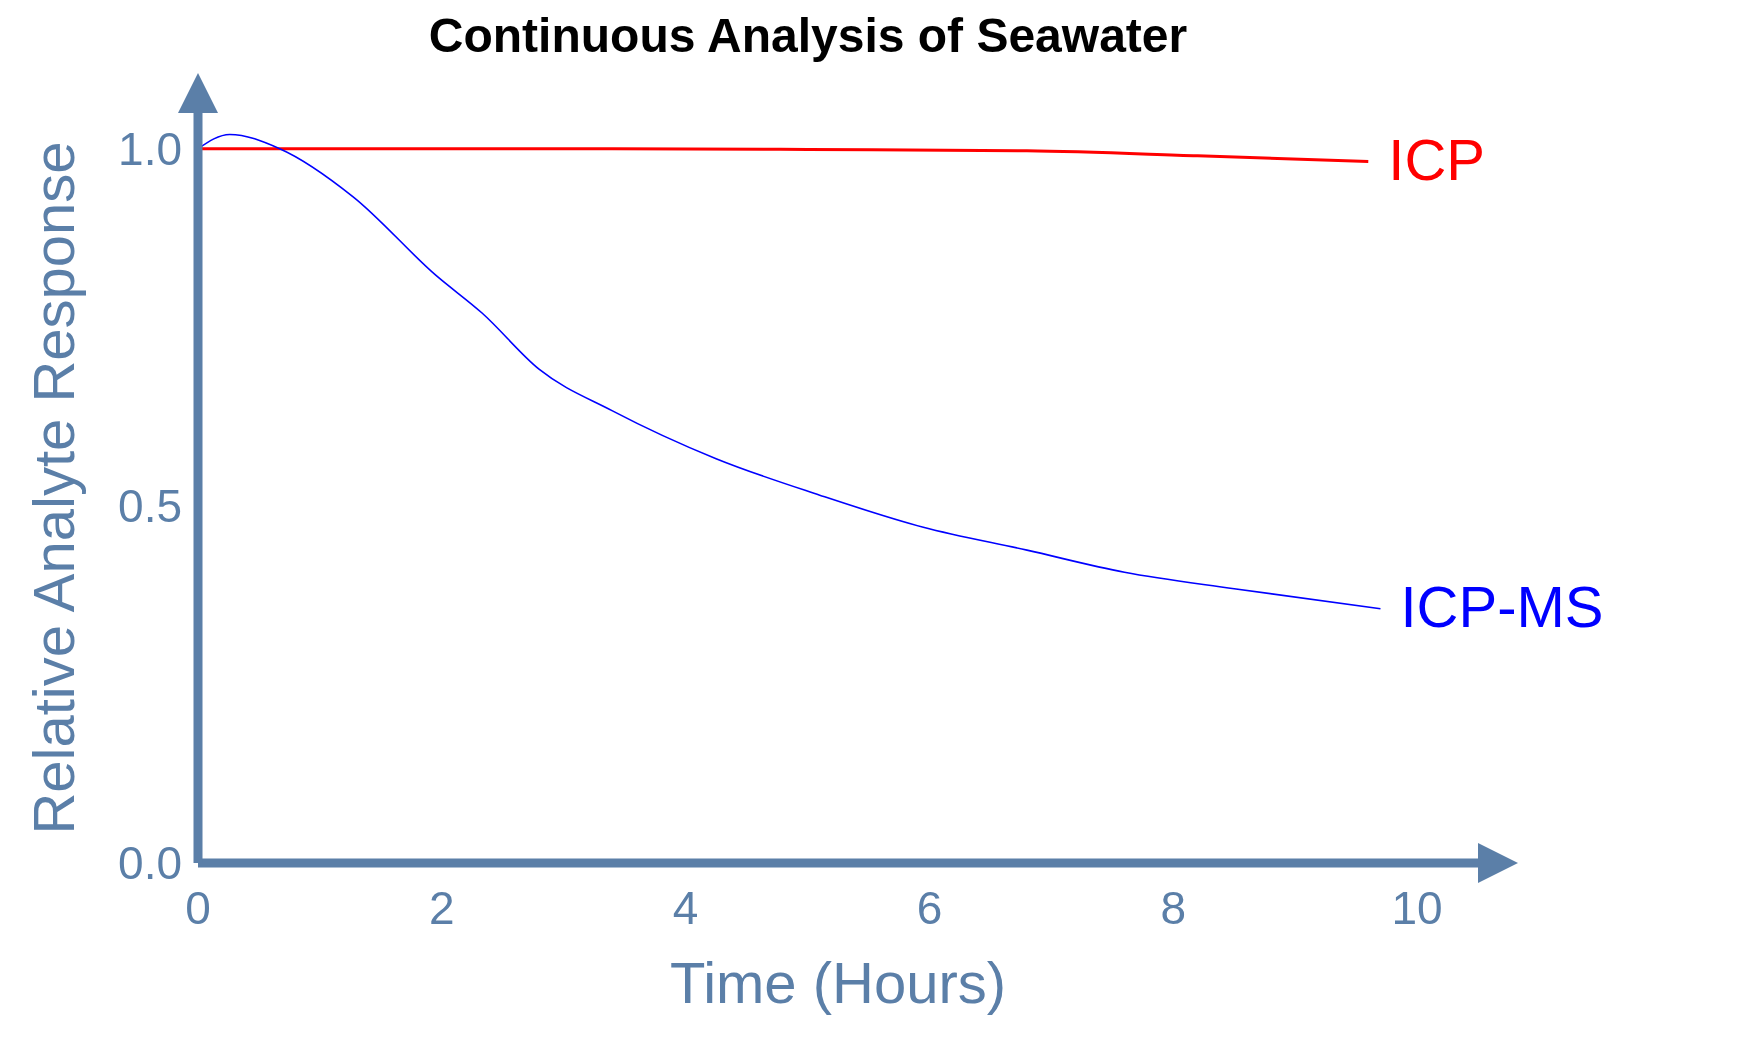 The image size is (1738, 1042). I want to click on x-tick-label: 0, so click(198, 907).